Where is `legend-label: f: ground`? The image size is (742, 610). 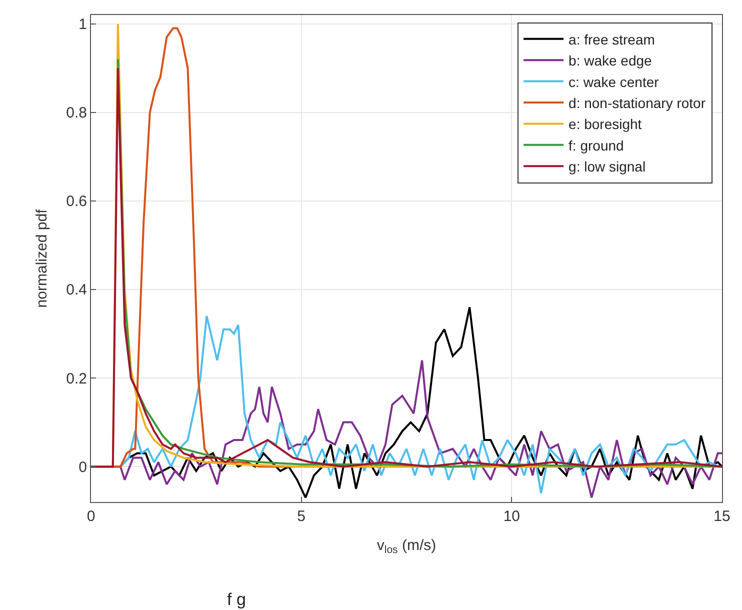 legend-label: f: ground is located at coordinates (596, 145).